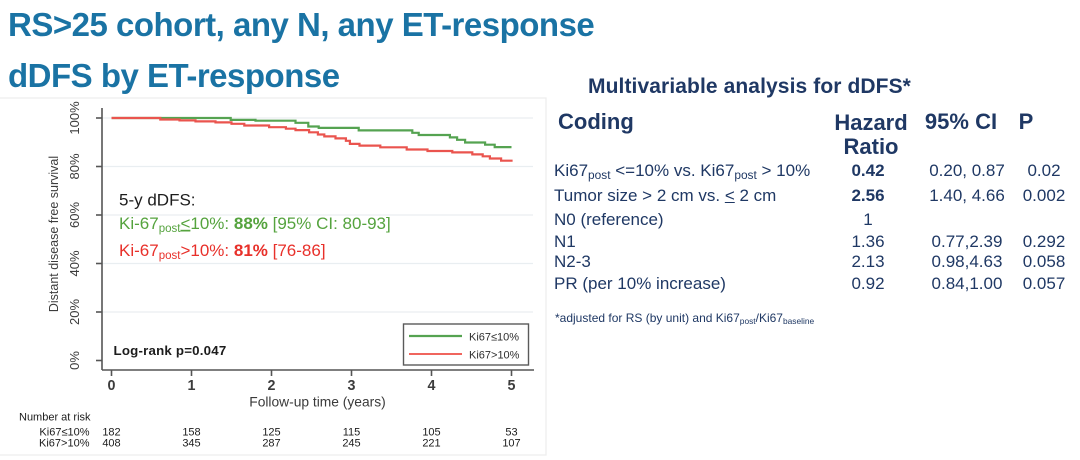  Describe the element at coordinates (271, 433) in the screenshot. I see `svg-text: 125` at that location.